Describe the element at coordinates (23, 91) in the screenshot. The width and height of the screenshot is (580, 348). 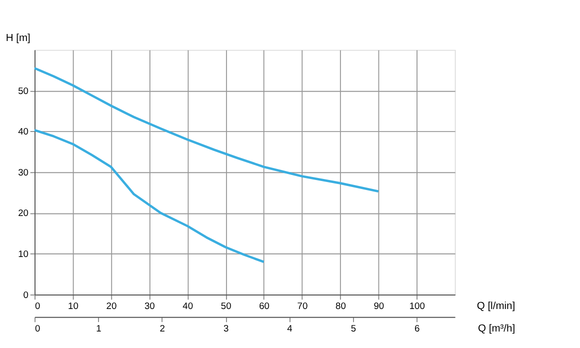
I see `y-tick-label: 50` at that location.